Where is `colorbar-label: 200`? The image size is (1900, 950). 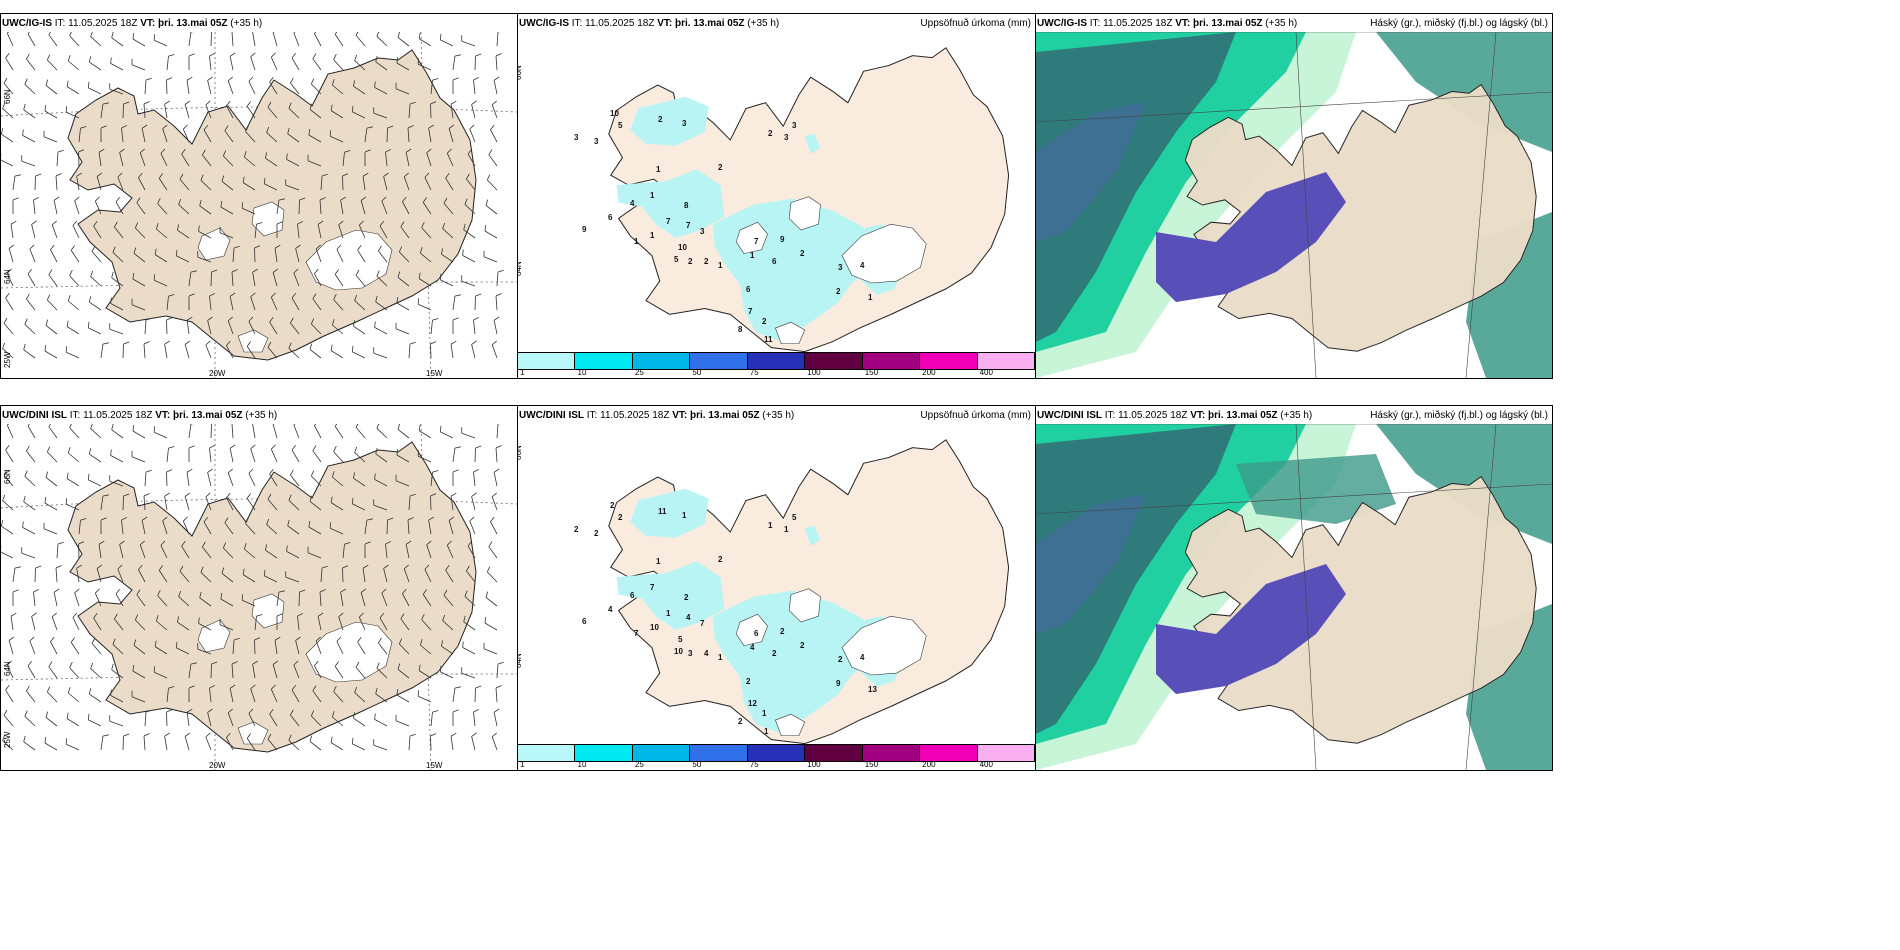 colorbar-label: 200 is located at coordinates (929, 764).